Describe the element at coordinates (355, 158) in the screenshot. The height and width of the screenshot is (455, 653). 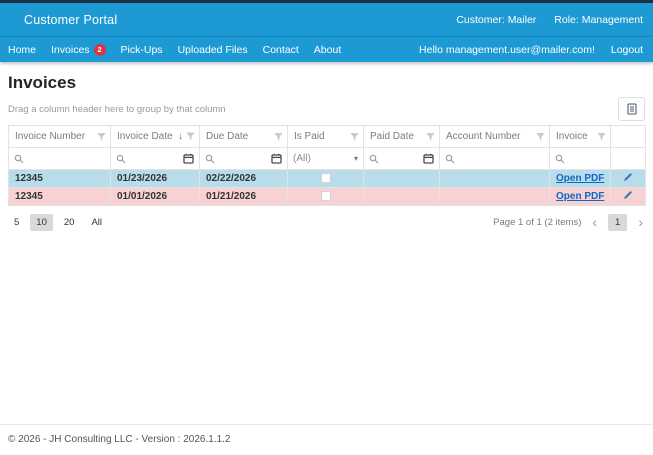
I see `chevron-down-icon: ▾` at that location.